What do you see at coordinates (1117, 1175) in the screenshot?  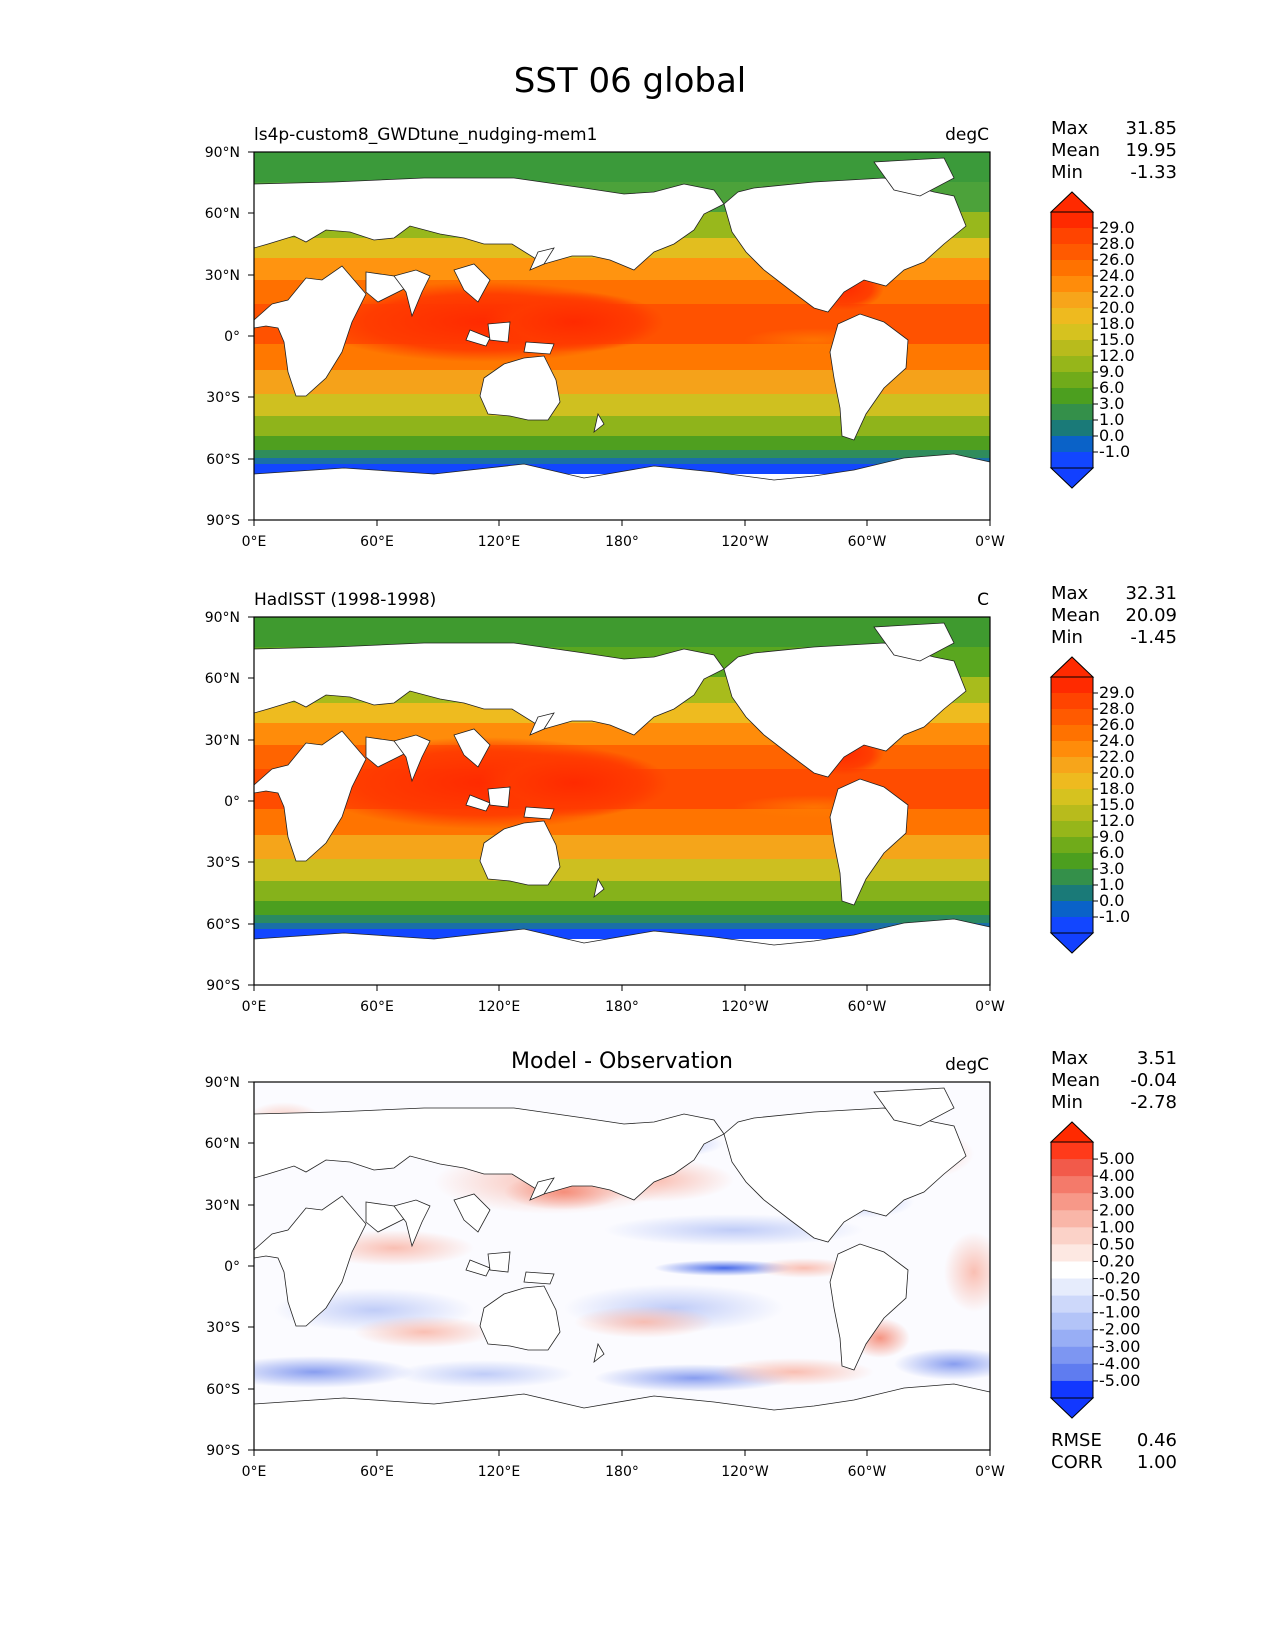 I see `colorbar-tick-label: 4.00` at bounding box center [1117, 1175].